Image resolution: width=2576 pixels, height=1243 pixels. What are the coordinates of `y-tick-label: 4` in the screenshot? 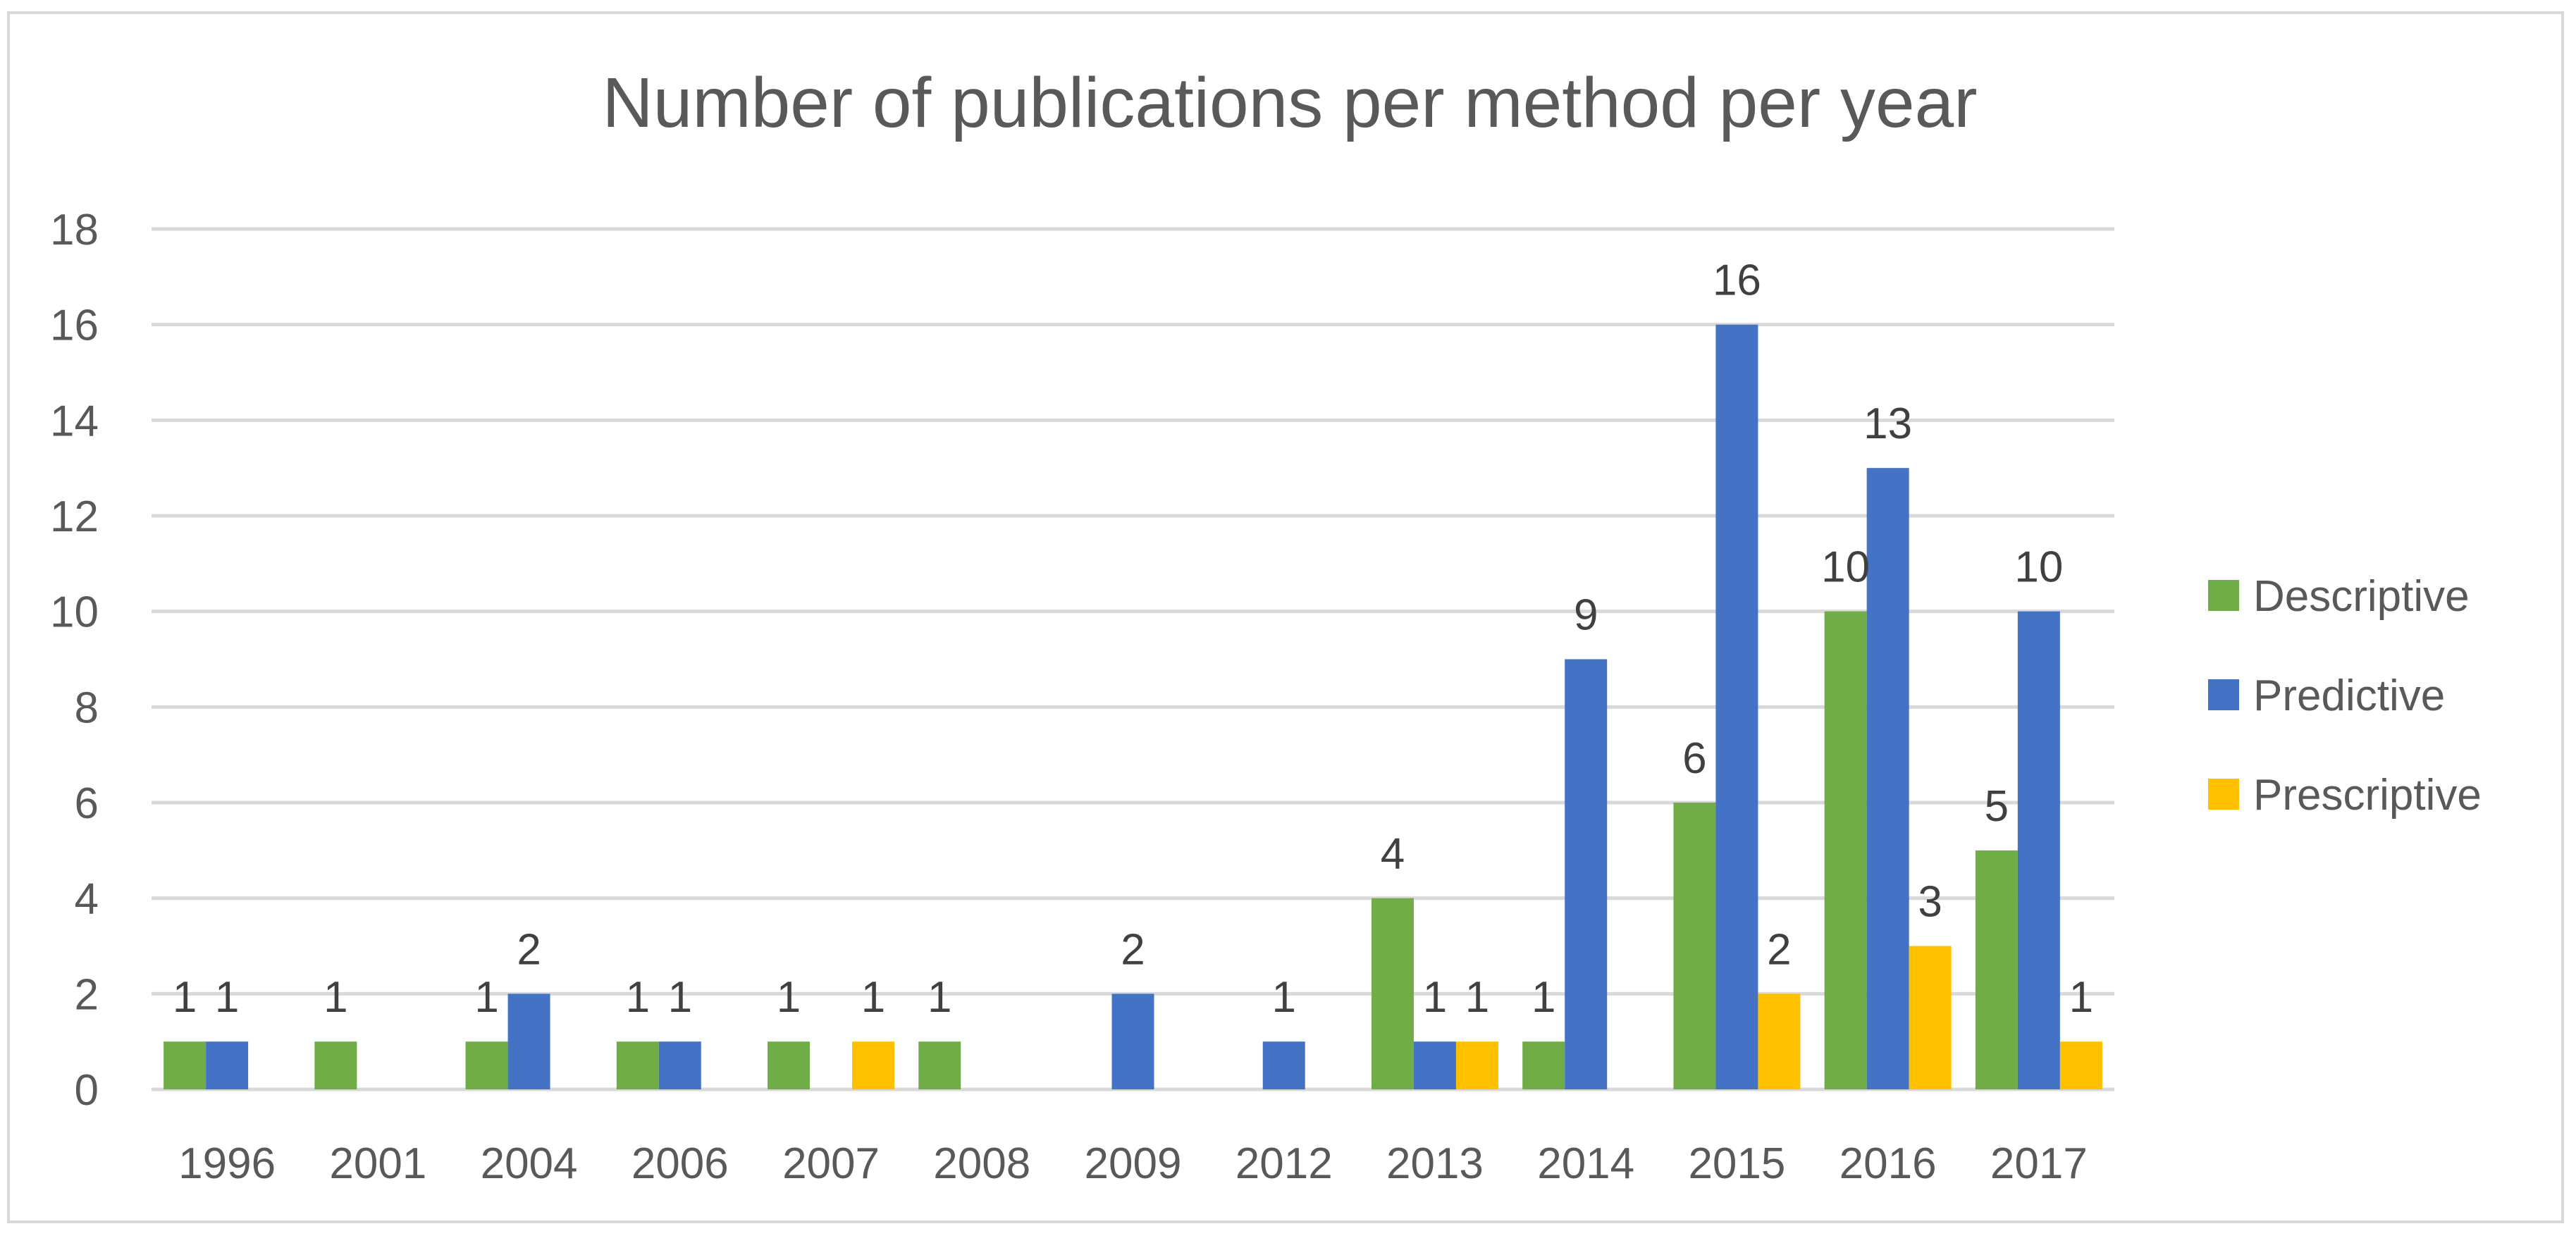 It's located at (87, 899).